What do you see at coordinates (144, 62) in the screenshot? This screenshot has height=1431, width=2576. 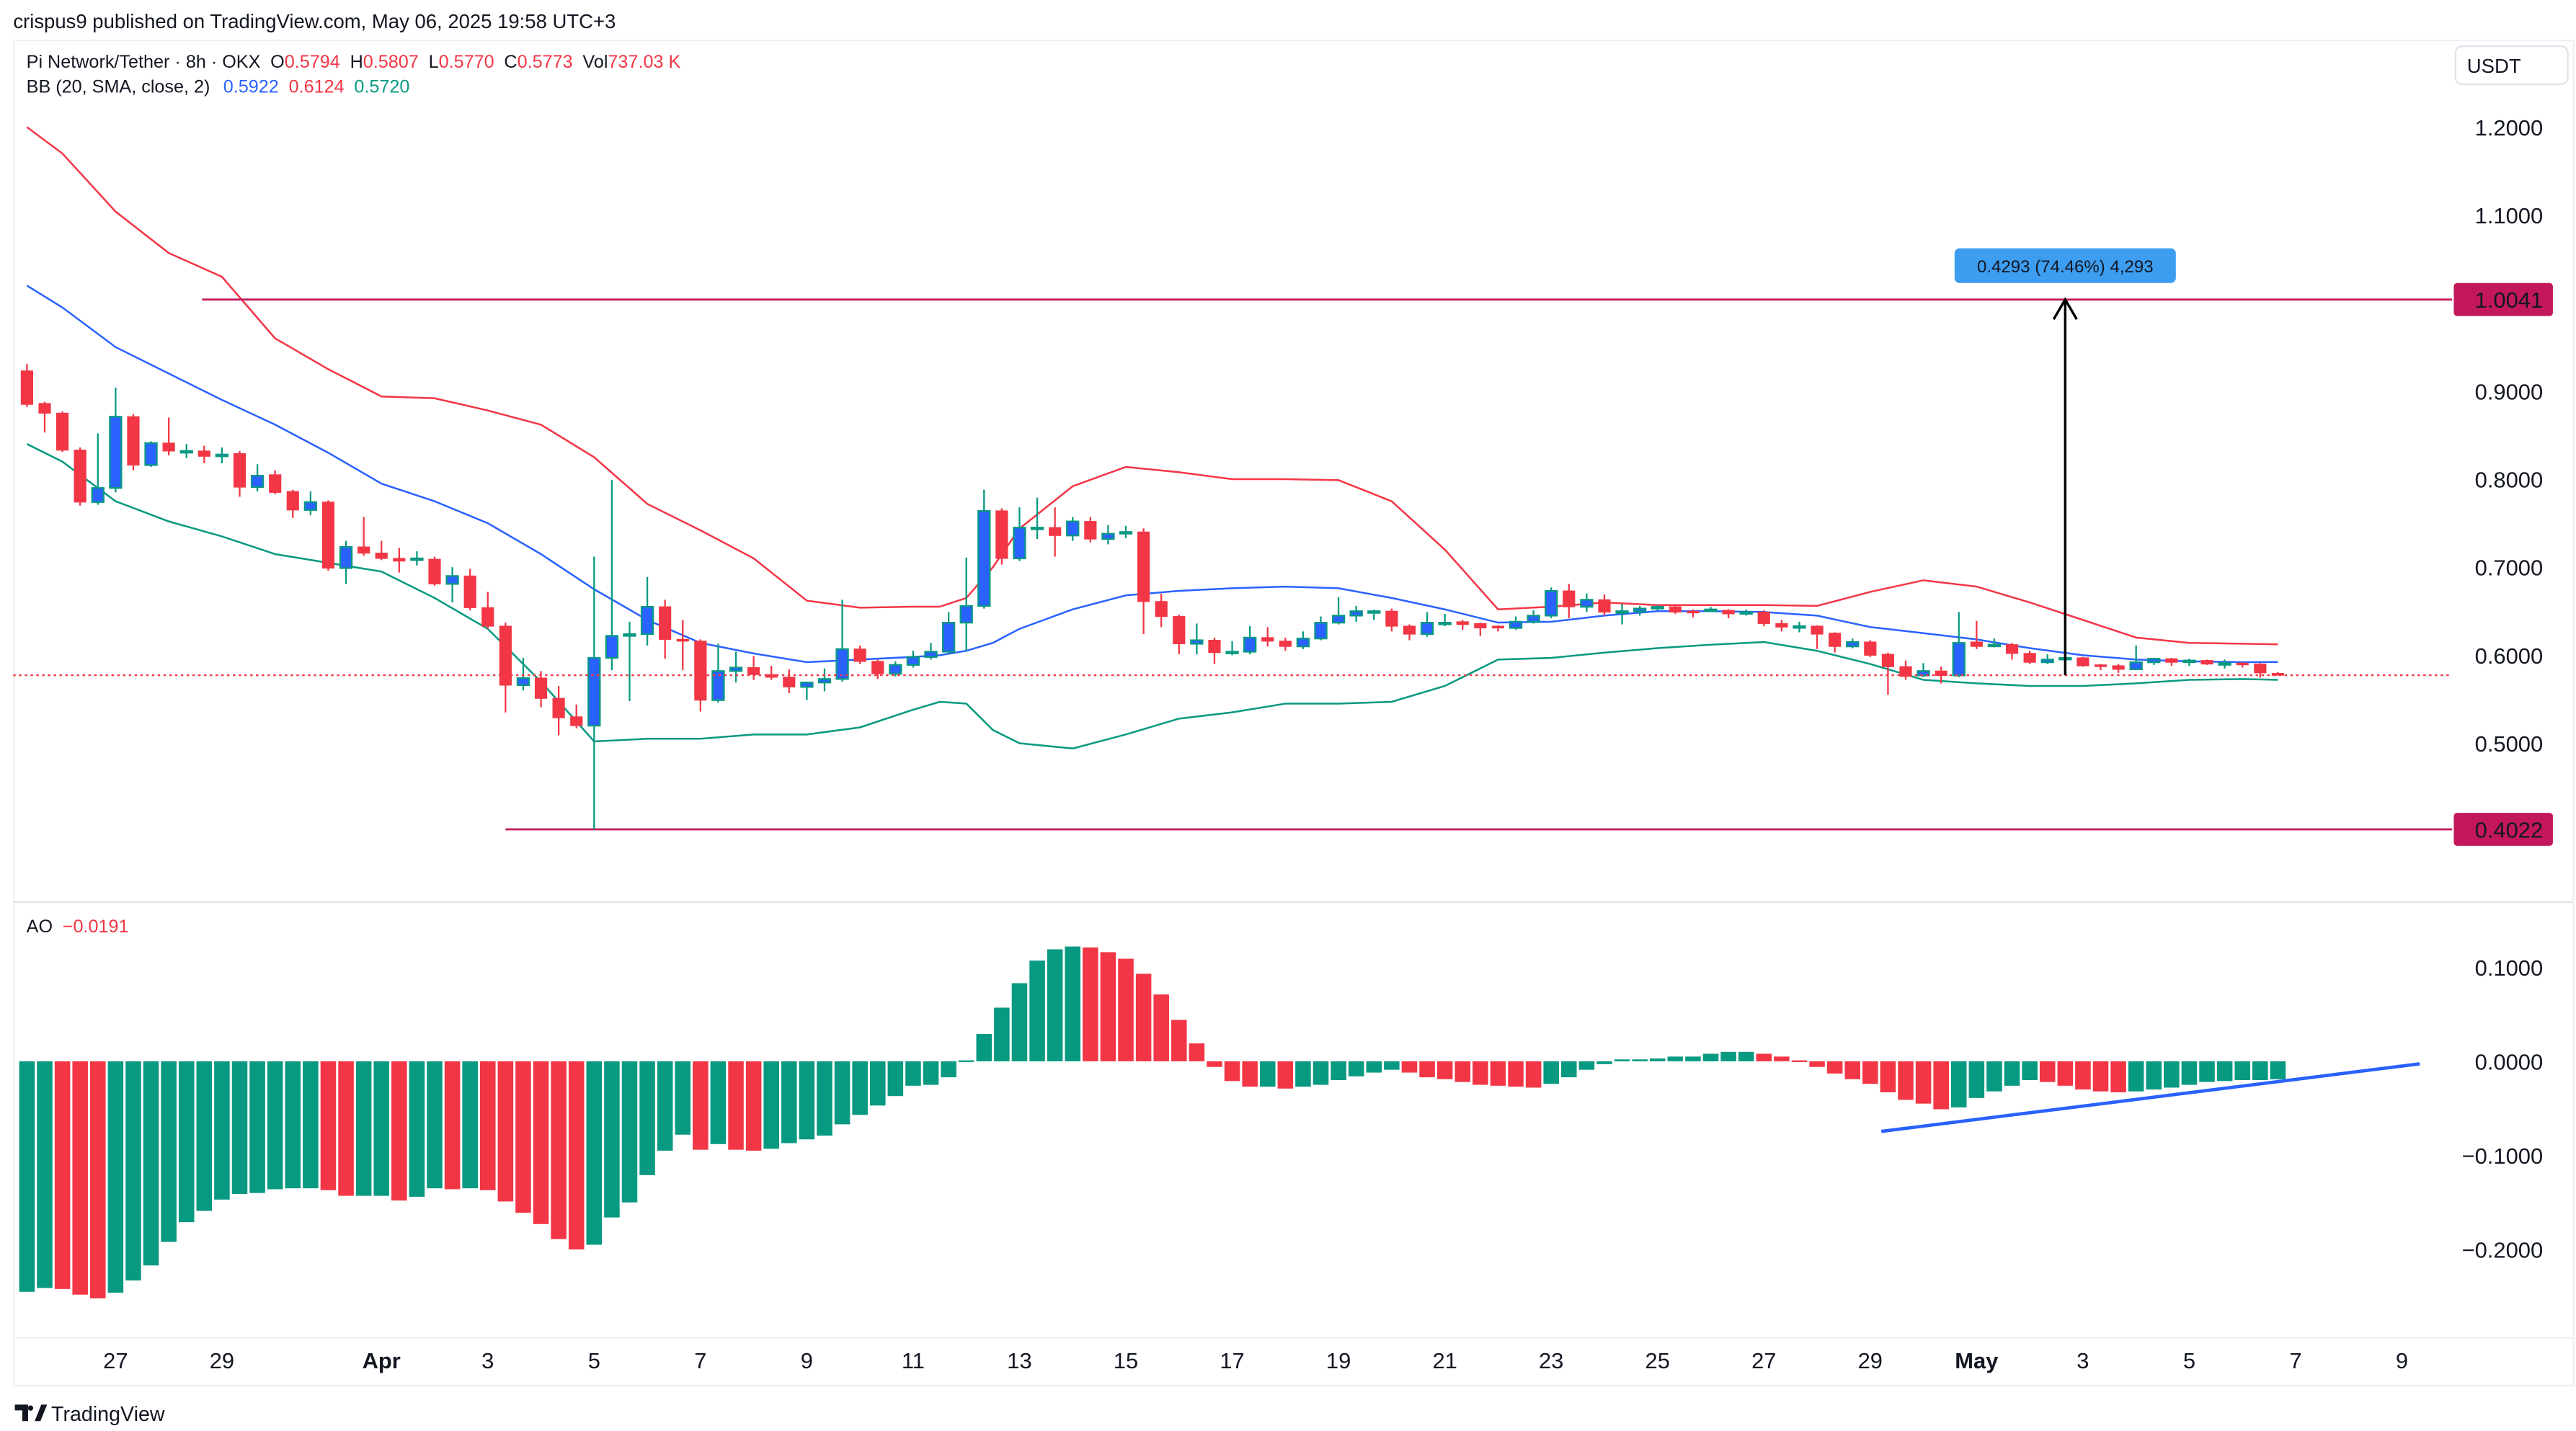 I see `symbol-title: Pi Network/Tether · 8h · OKX` at bounding box center [144, 62].